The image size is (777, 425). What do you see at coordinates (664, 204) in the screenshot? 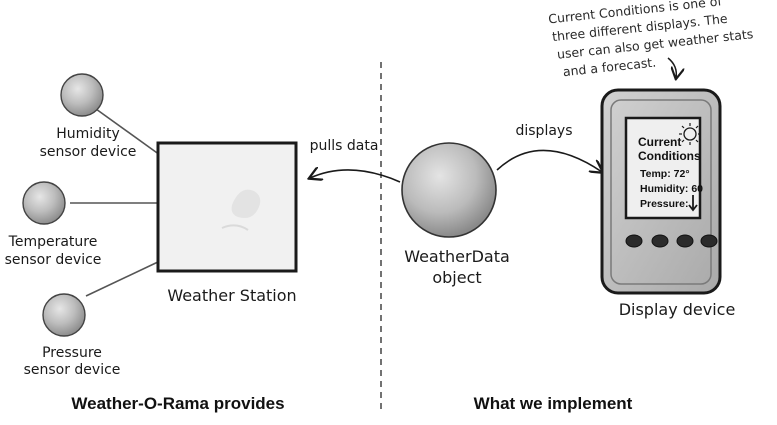
I see `screen-pressure: Pressure:` at bounding box center [664, 204].